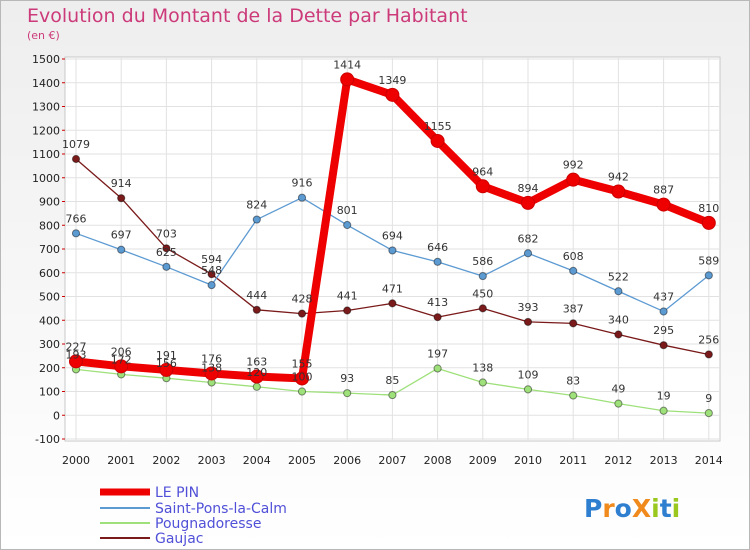  Describe the element at coordinates (121, 351) in the screenshot. I see `data-label-le-pin: 206` at that location.